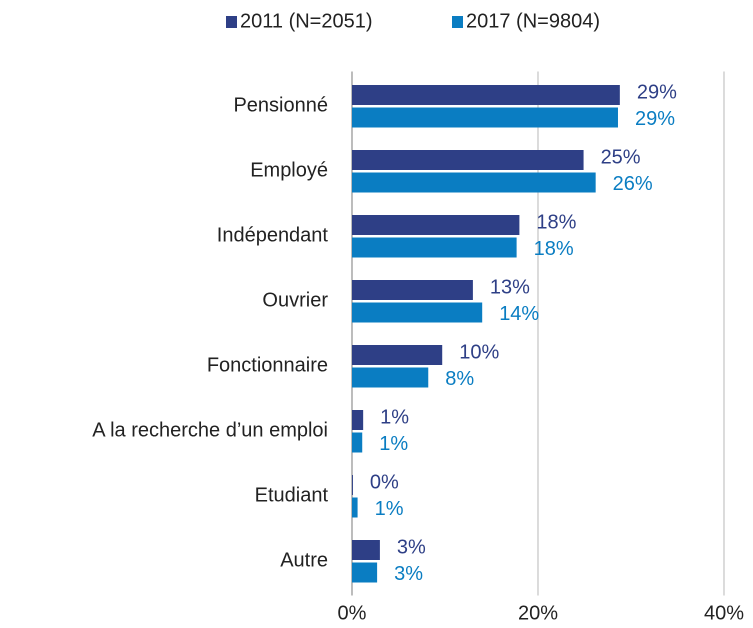 The image size is (753, 628). What do you see at coordinates (280, 105) in the screenshot?
I see `y-tick-label: Pensionné` at bounding box center [280, 105].